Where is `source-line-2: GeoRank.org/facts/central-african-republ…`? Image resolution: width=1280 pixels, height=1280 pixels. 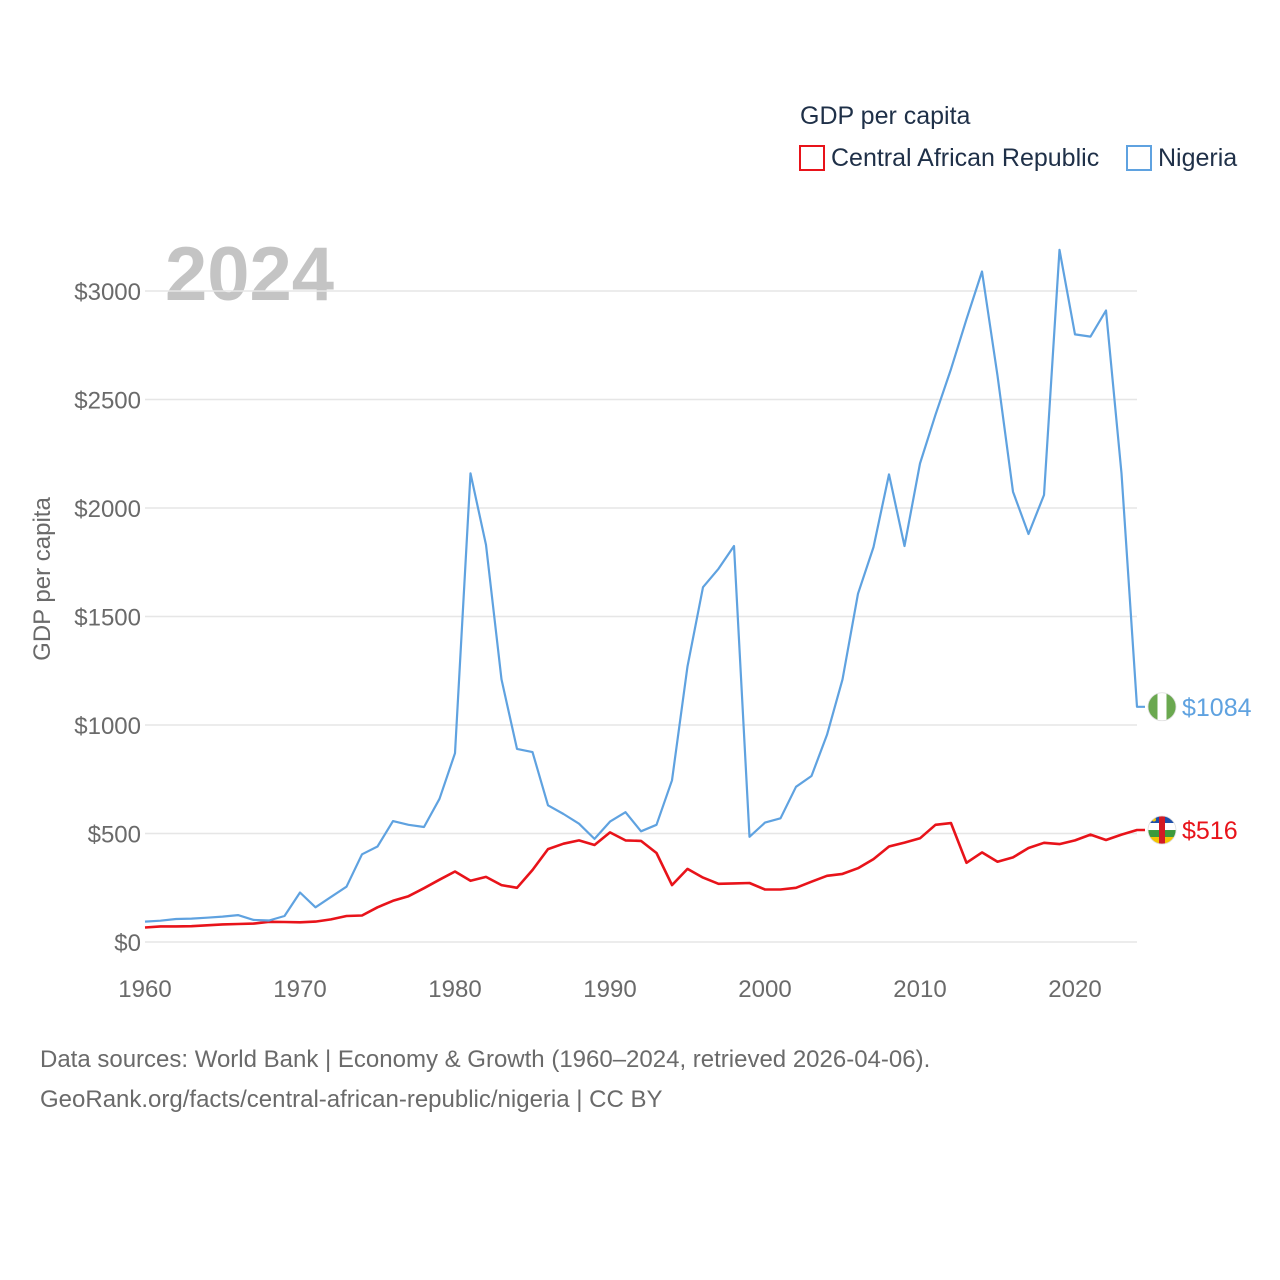
source-line-2: GeoRank.org/facts/central-african-republ… is located at coordinates (351, 1099).